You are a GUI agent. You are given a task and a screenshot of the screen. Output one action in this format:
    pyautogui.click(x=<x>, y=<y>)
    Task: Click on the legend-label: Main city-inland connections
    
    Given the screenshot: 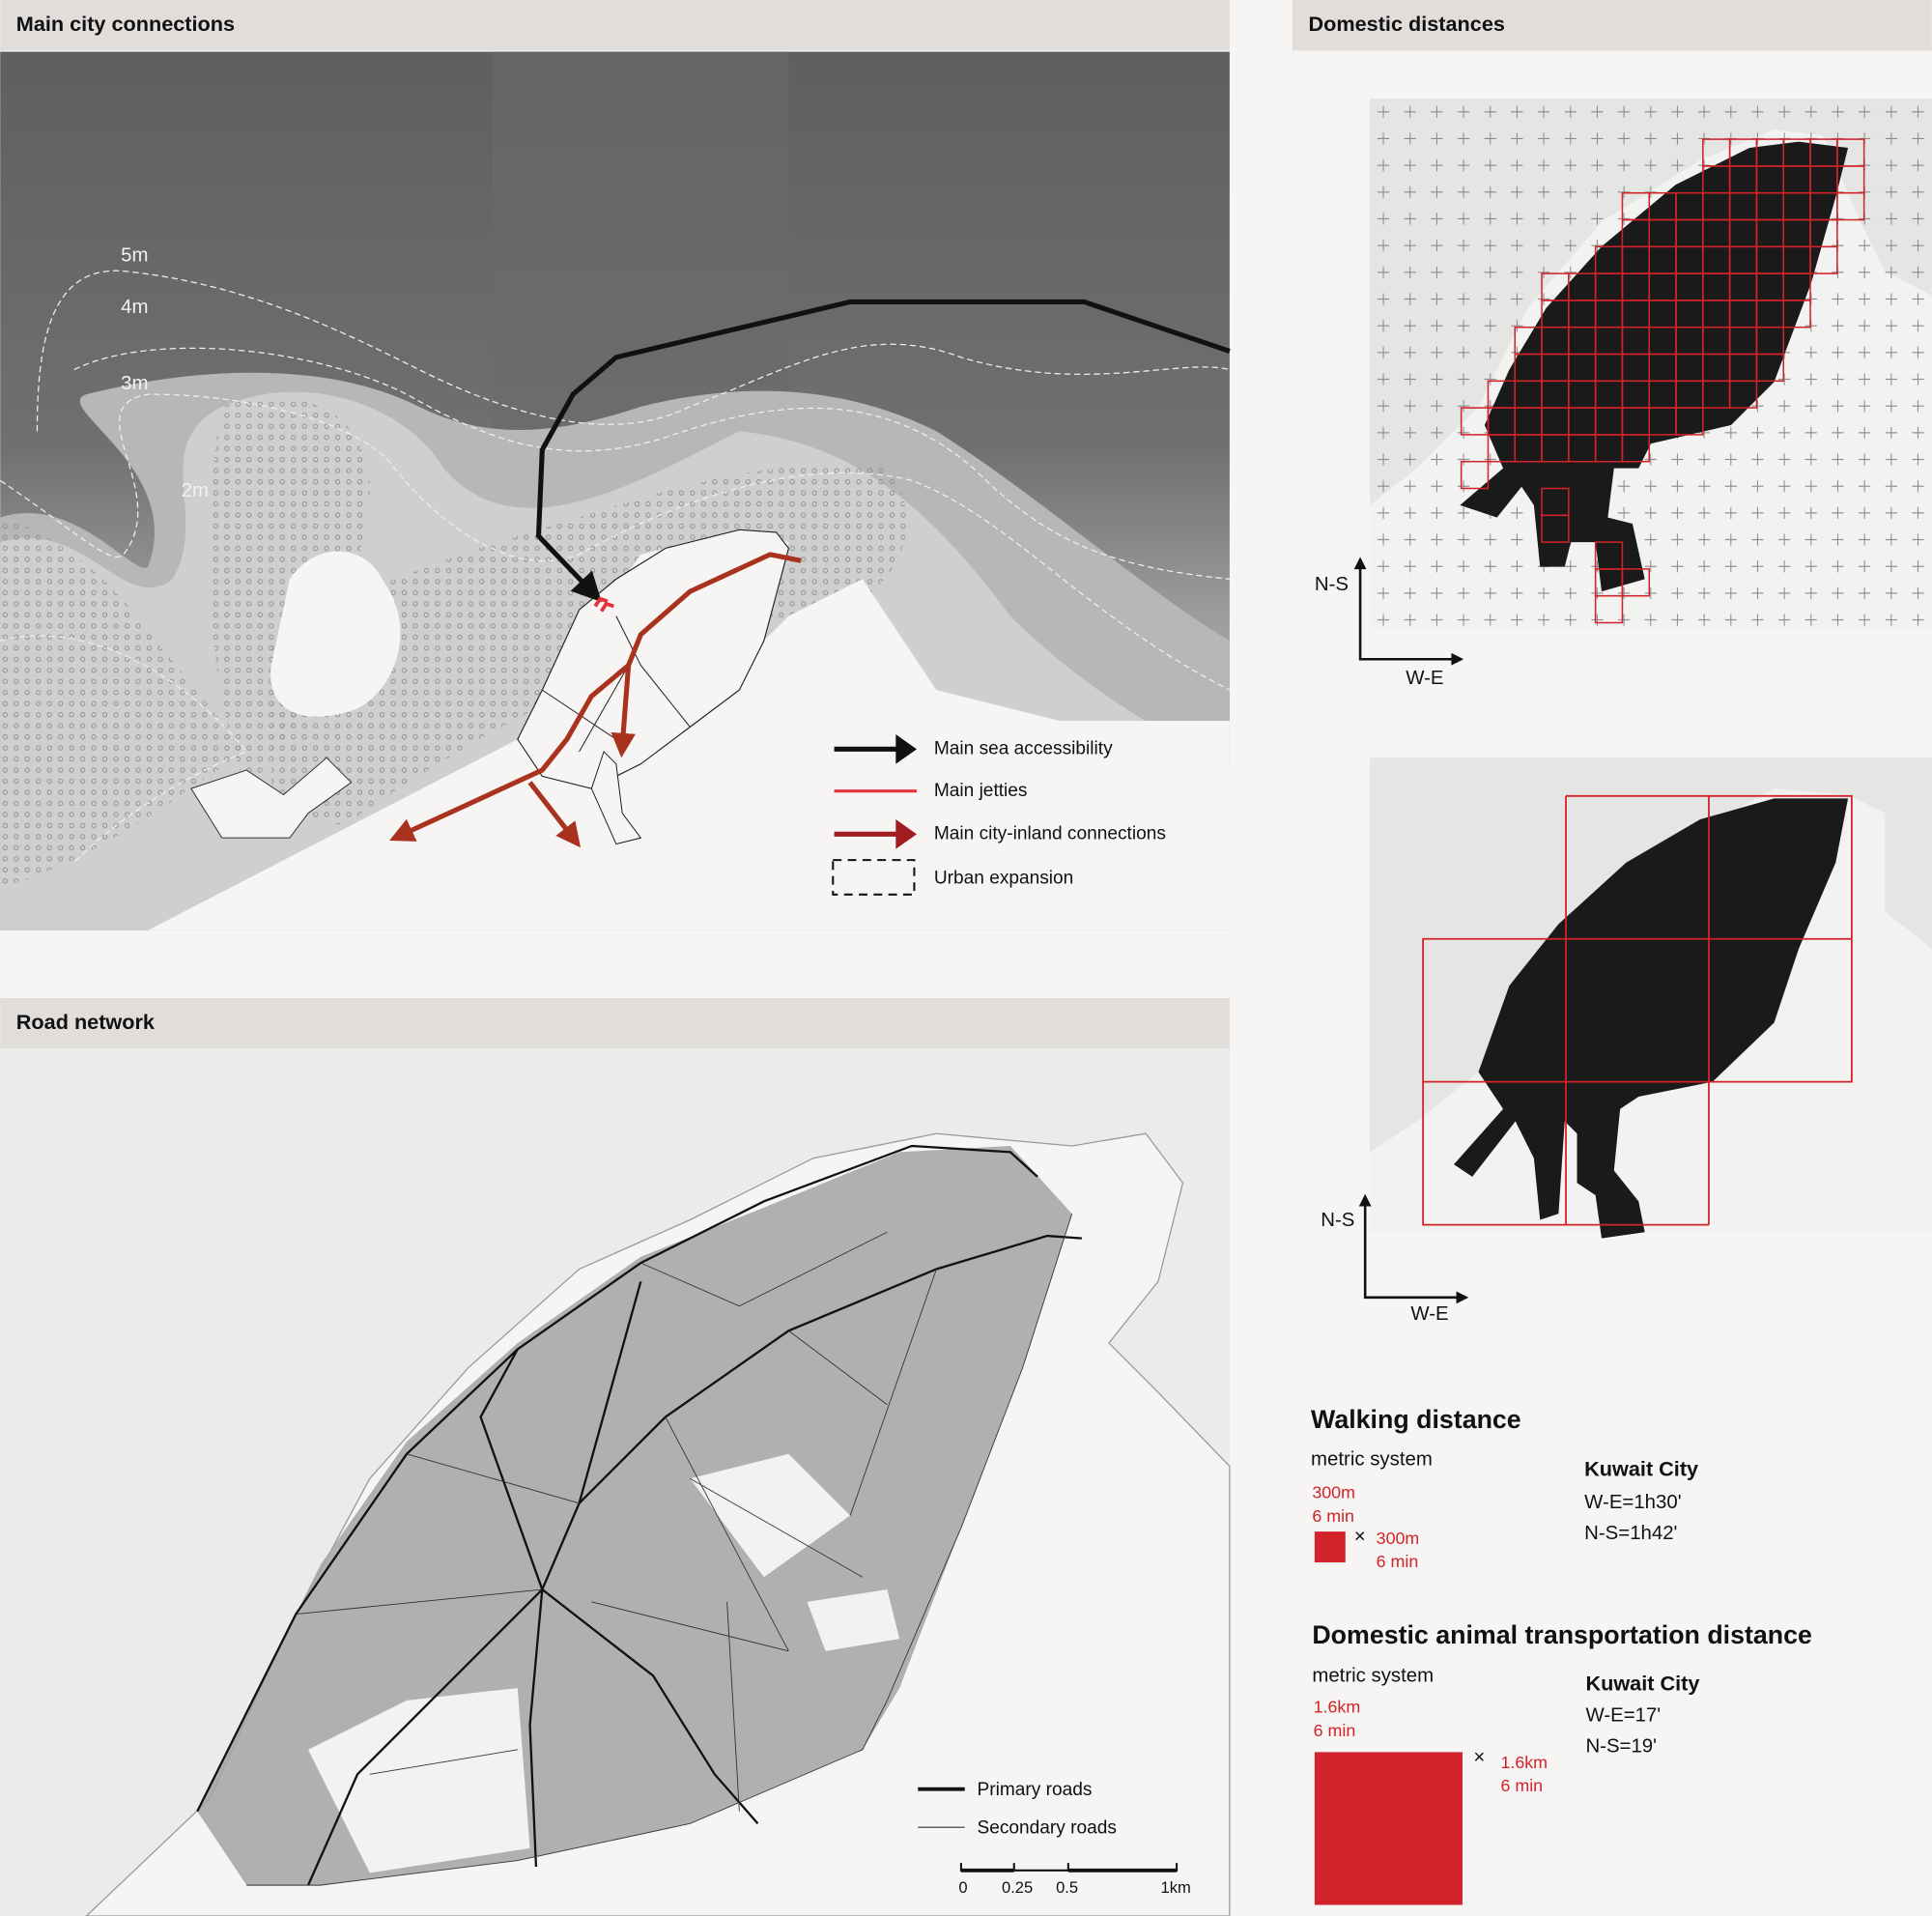 What is the action you would take?
    pyautogui.click(x=1050, y=833)
    